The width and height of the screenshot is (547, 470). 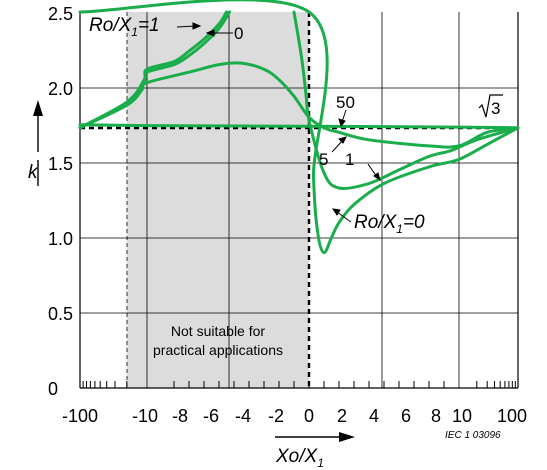 I want to click on not-suitable-label-line1: Not suitable for, so click(x=218, y=331).